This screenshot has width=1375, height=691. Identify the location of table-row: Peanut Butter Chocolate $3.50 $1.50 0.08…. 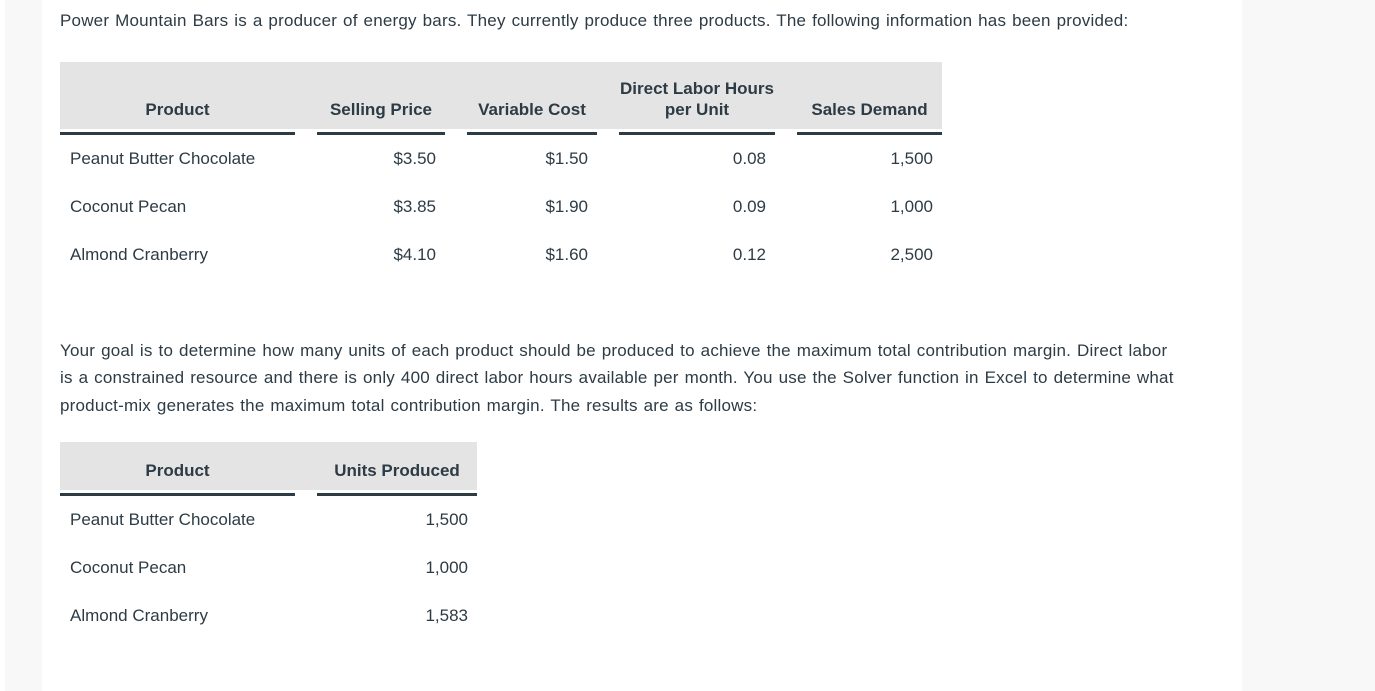
(501, 159).